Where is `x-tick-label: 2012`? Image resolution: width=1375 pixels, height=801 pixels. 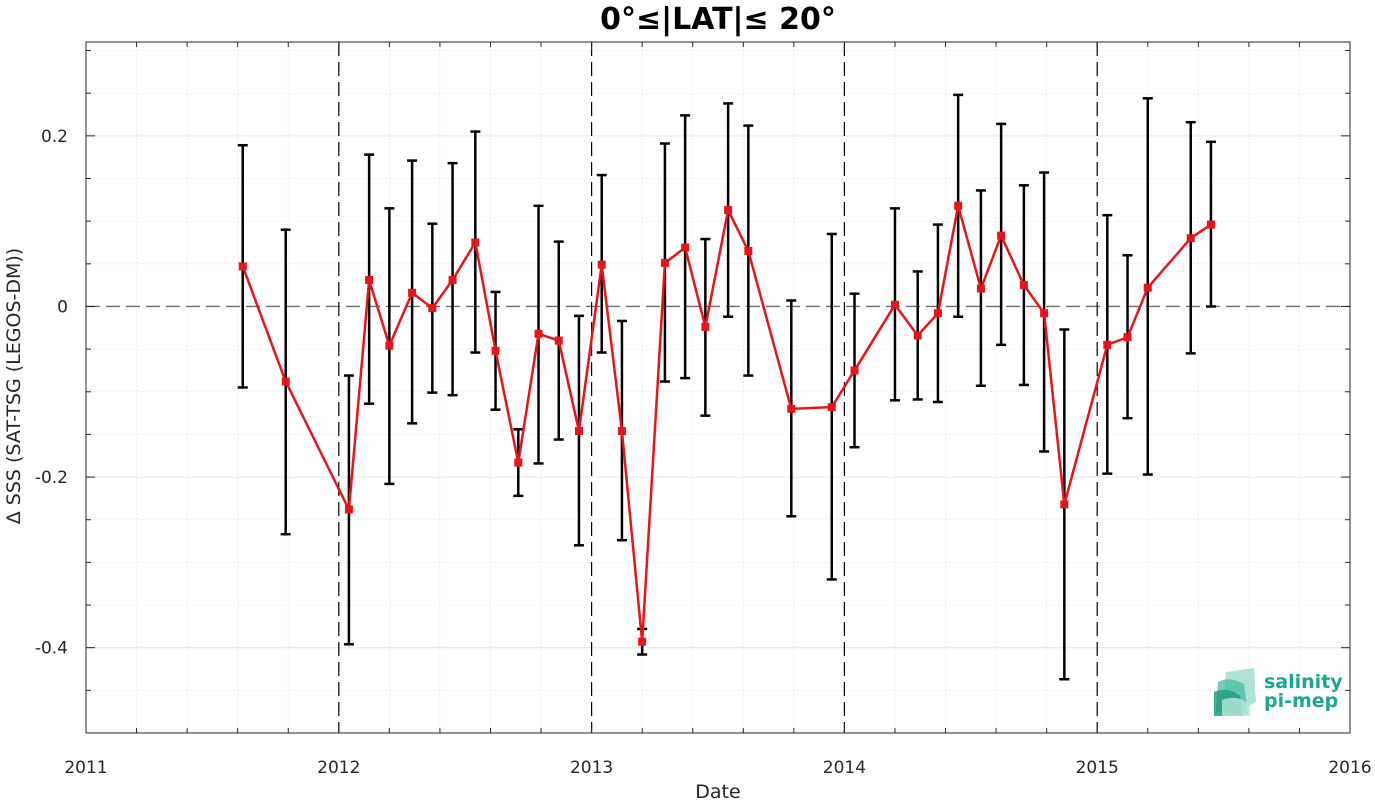 x-tick-label: 2012 is located at coordinates (338, 768).